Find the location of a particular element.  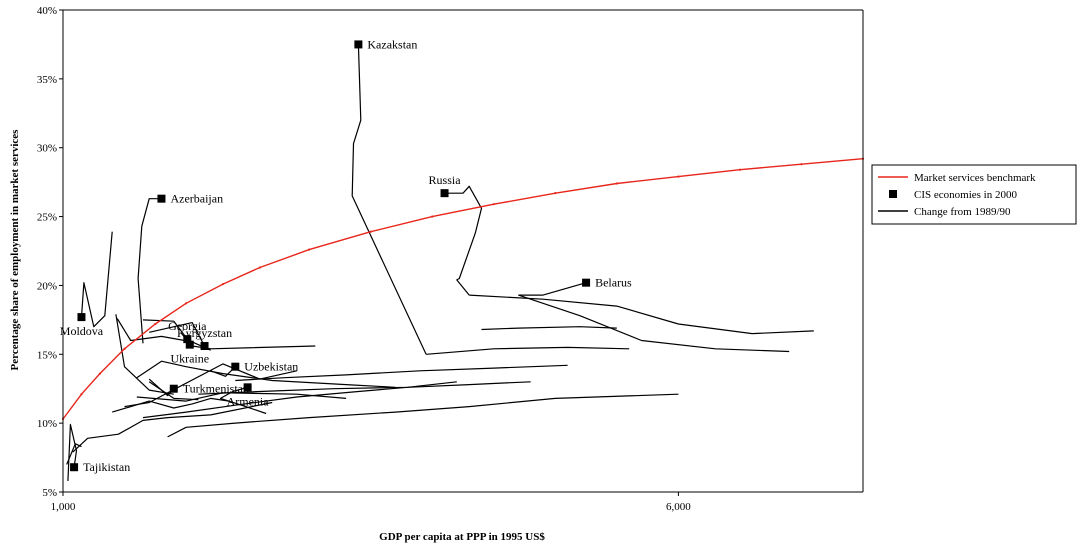

country-label: Kyrgyzstan is located at coordinates (204, 333).